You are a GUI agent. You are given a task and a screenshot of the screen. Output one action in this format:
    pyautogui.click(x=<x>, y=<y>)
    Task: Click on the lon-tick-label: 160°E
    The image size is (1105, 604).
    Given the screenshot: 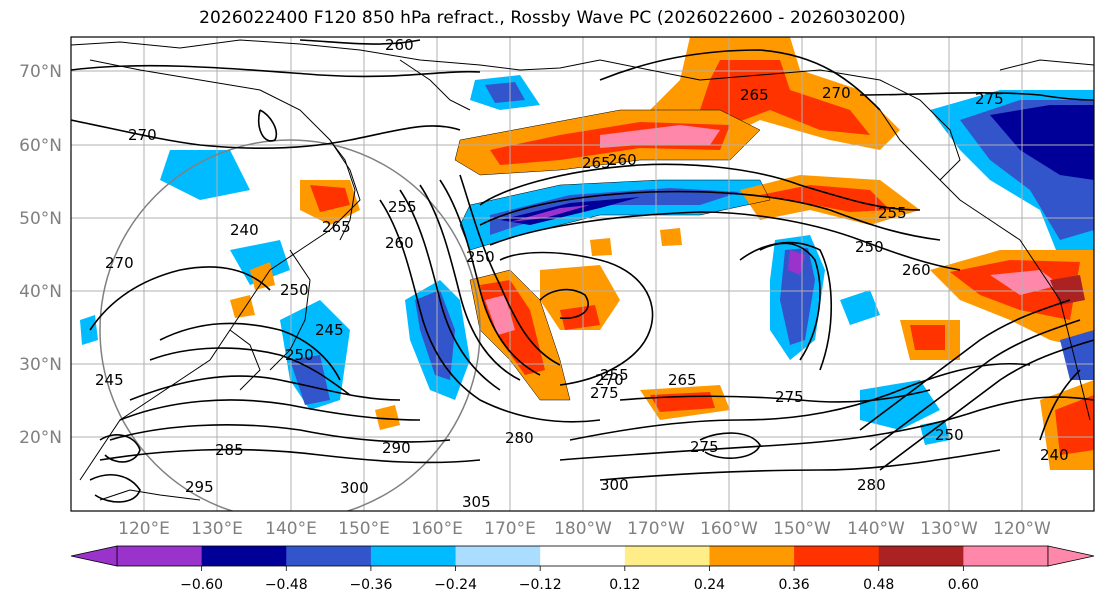 What is the action you would take?
    pyautogui.click(x=437, y=529)
    